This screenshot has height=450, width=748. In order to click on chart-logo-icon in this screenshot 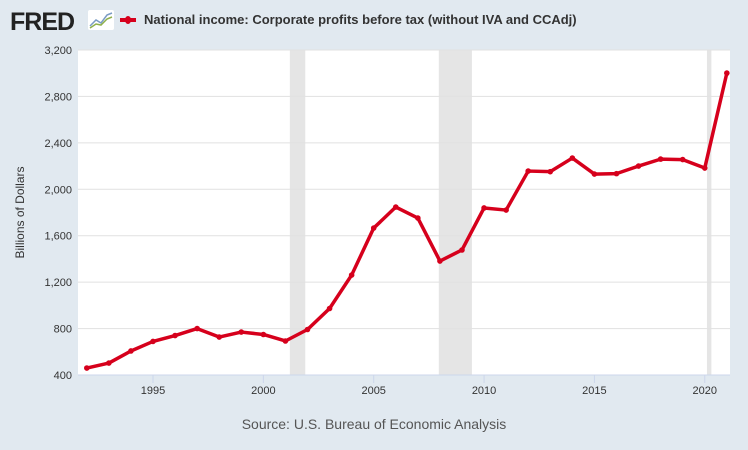, I will do `click(101, 20)`.